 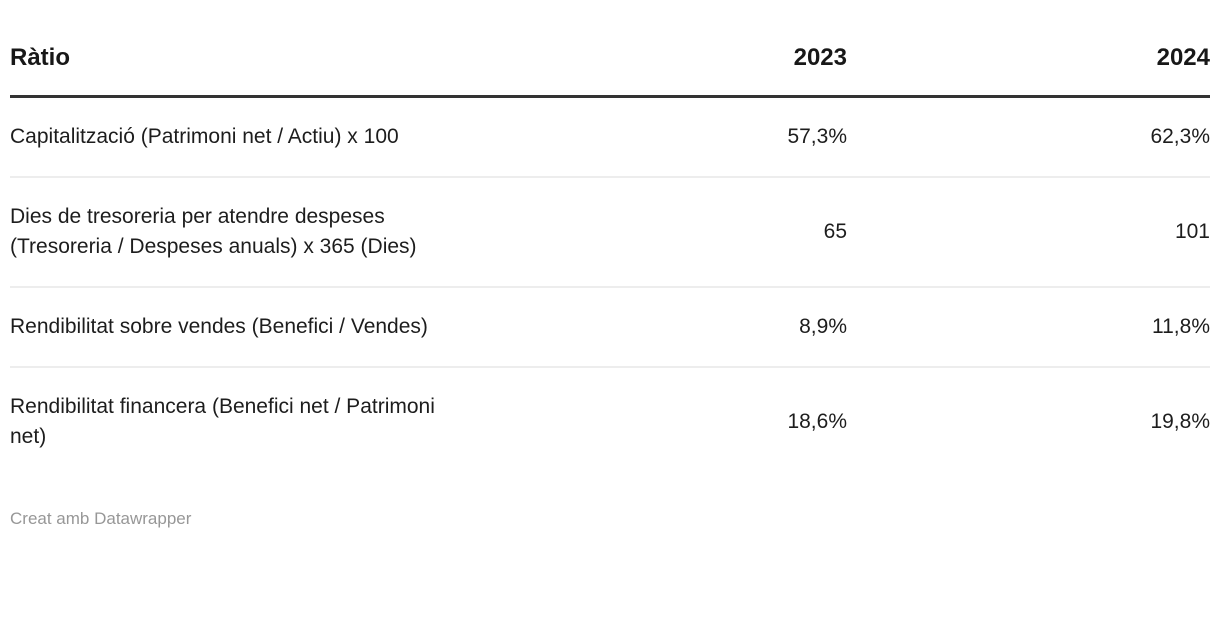 I want to click on value-cell-2024: 11,8%, so click(x=1028, y=326).